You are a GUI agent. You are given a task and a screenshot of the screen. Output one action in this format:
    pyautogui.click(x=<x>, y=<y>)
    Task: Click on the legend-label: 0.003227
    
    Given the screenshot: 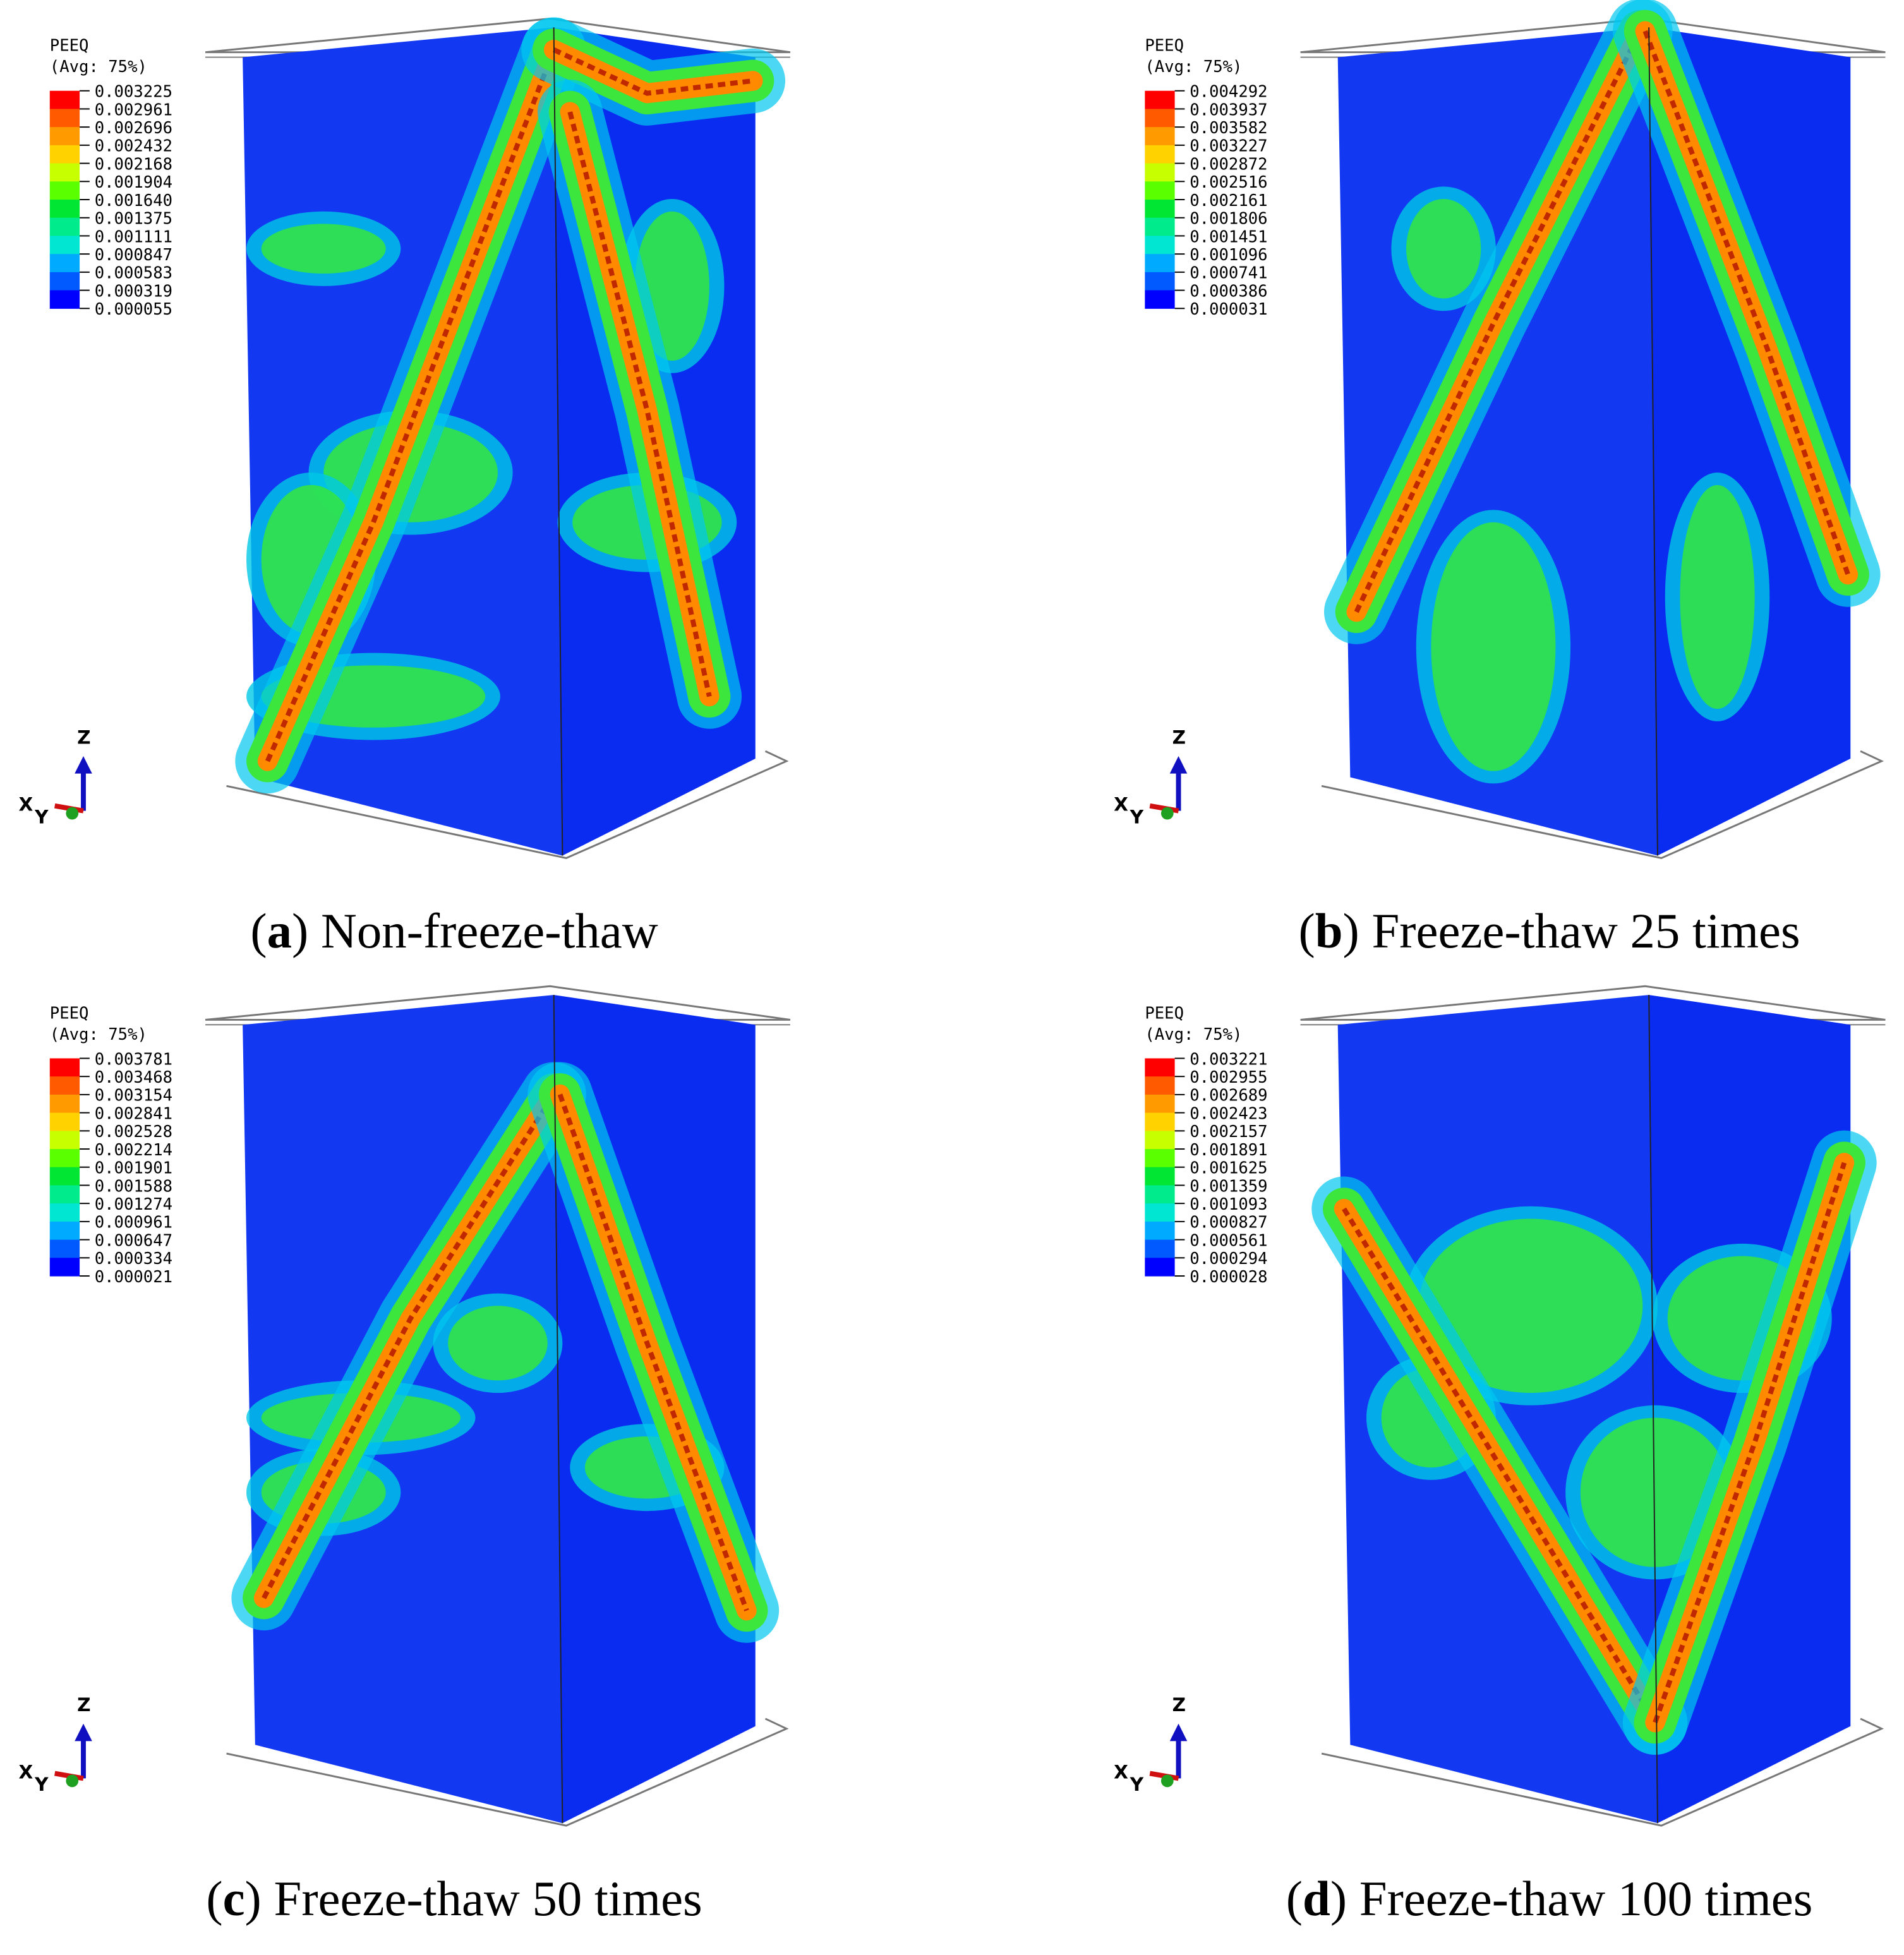 What is the action you would take?
    pyautogui.click(x=1228, y=146)
    